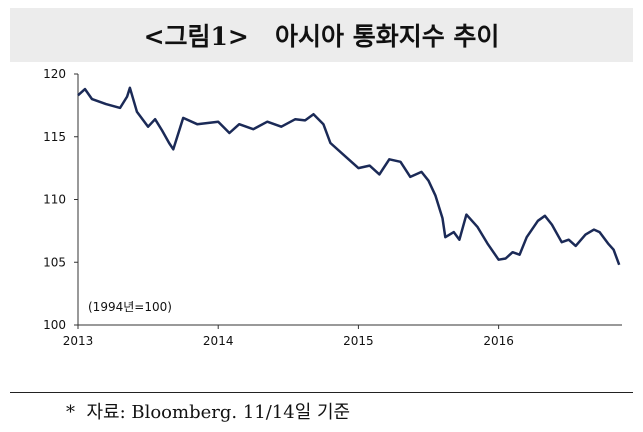 The image size is (643, 432). What do you see at coordinates (54, 200) in the screenshot?
I see `y-tick-label: 110` at bounding box center [54, 200].